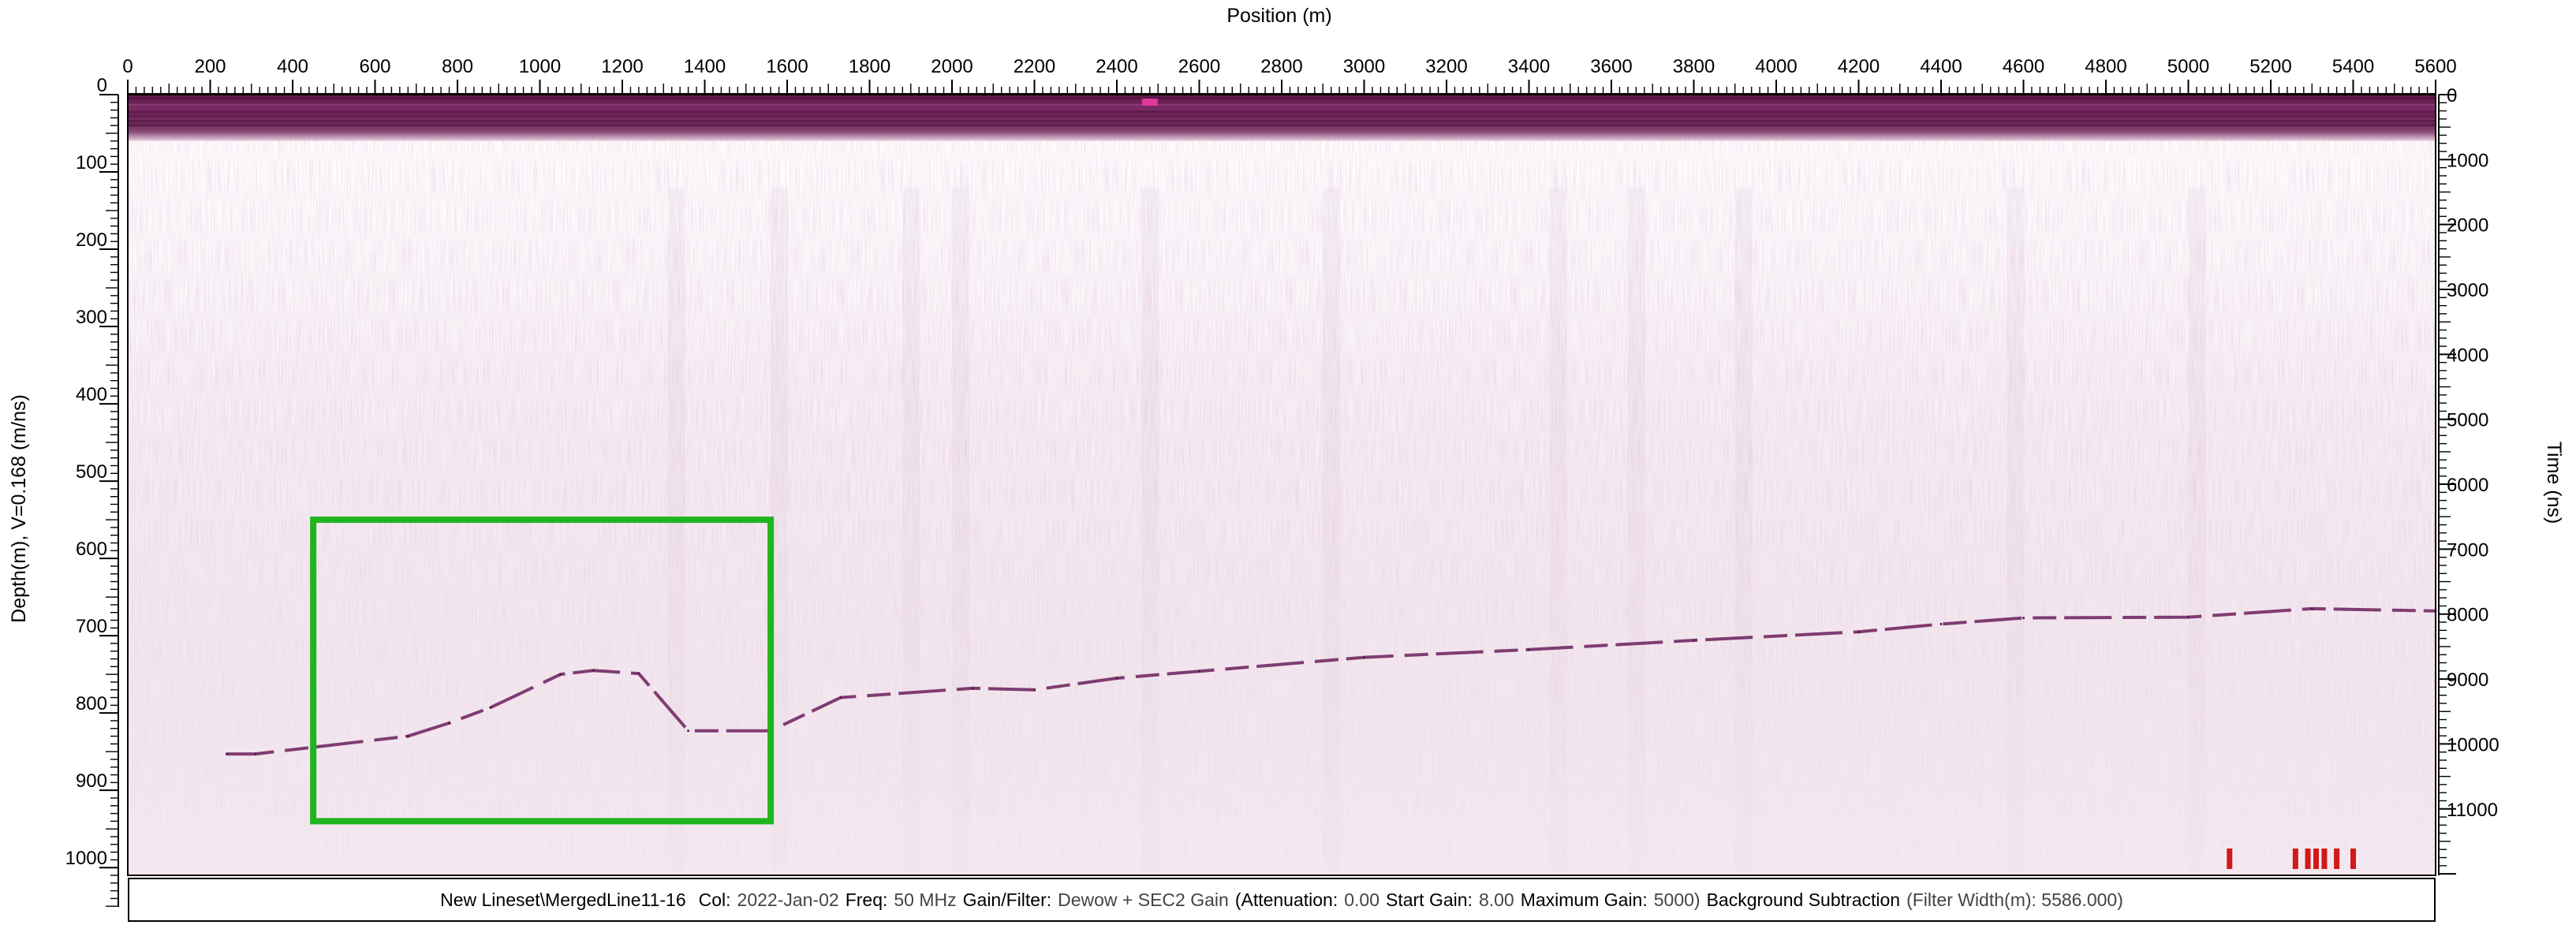  What do you see at coordinates (1034, 66) in the screenshot?
I see `x-tick-label: 2200` at bounding box center [1034, 66].